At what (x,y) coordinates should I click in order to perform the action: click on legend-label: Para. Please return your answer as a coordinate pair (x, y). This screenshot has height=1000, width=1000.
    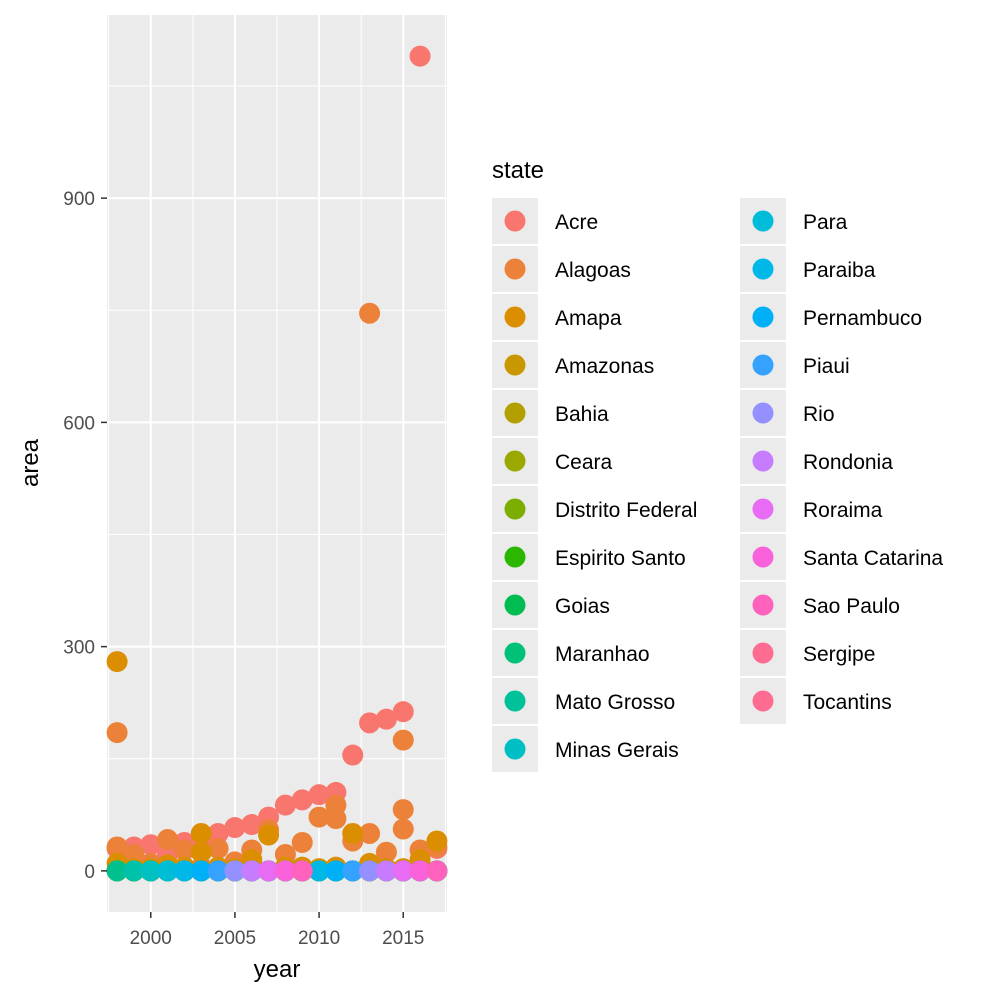
    Looking at the image, I should click on (825, 222).